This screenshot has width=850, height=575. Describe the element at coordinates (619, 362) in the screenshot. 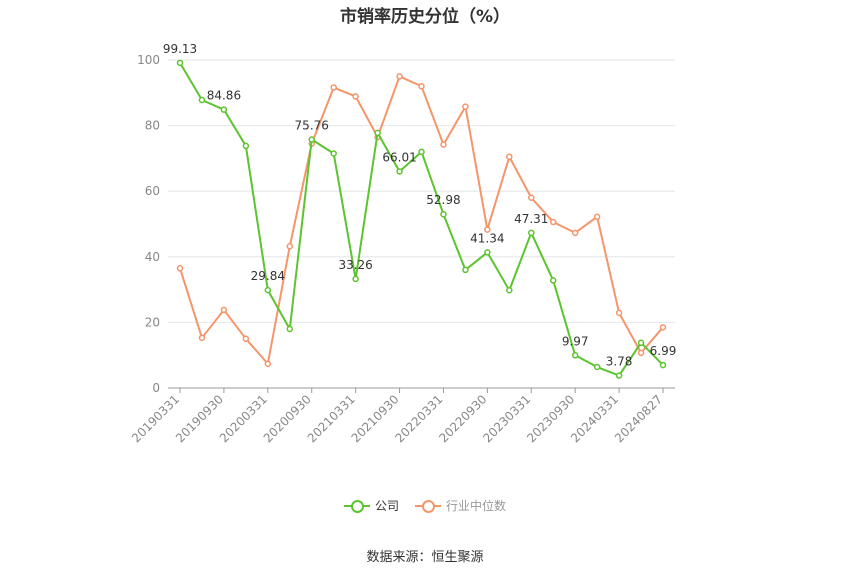

I see `data-label: 3.78` at that location.